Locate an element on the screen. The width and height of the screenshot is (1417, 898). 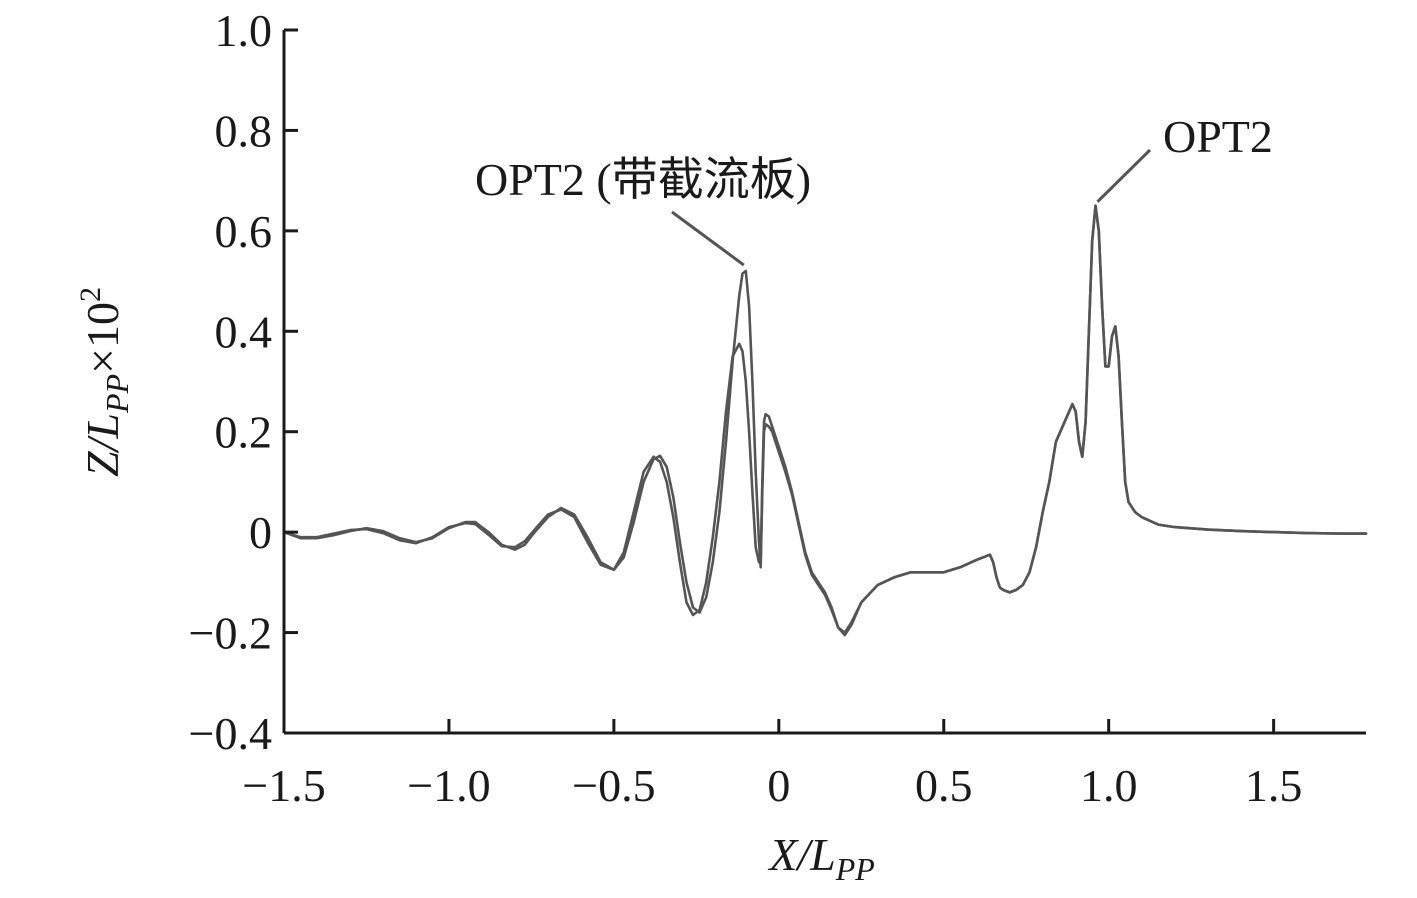
x-tick-label: −1.5 is located at coordinates (283, 785).